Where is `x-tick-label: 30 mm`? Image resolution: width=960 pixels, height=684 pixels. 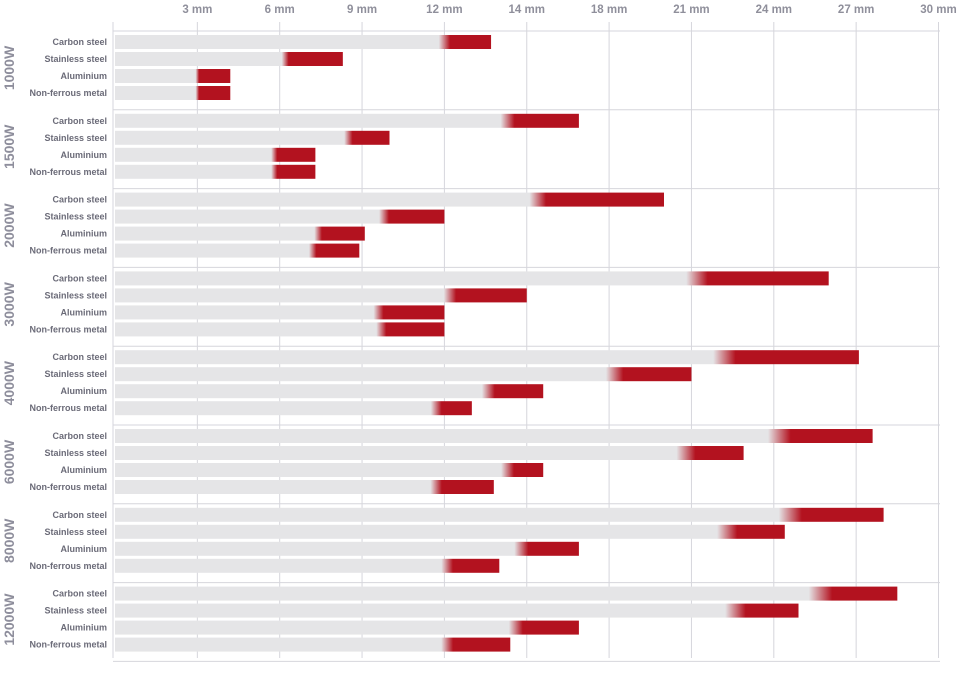
x-tick-label: 30 mm is located at coordinates (938, 10).